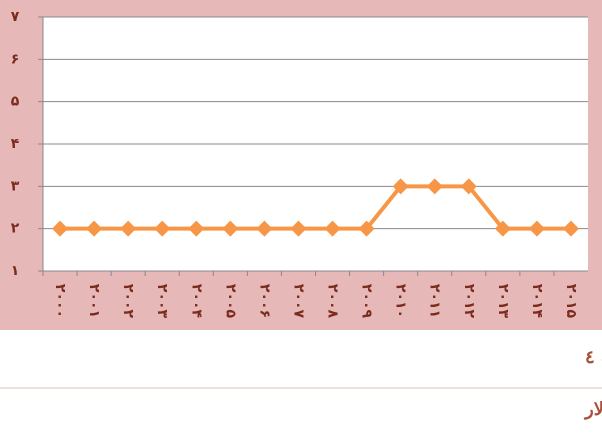  What do you see at coordinates (15, 229) in the screenshot?
I see `y-tick-label: ۲` at bounding box center [15, 229].